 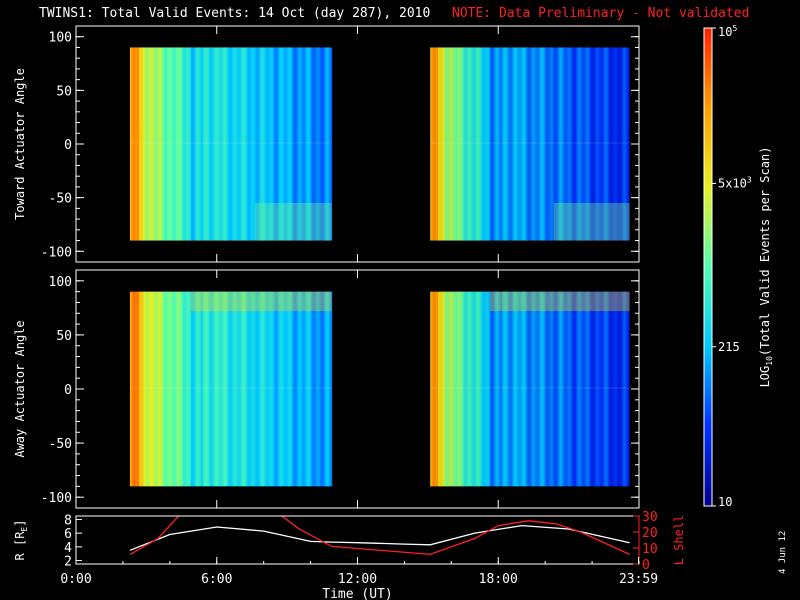 I want to click on y-tick-label: -50, so click(x=60, y=444).